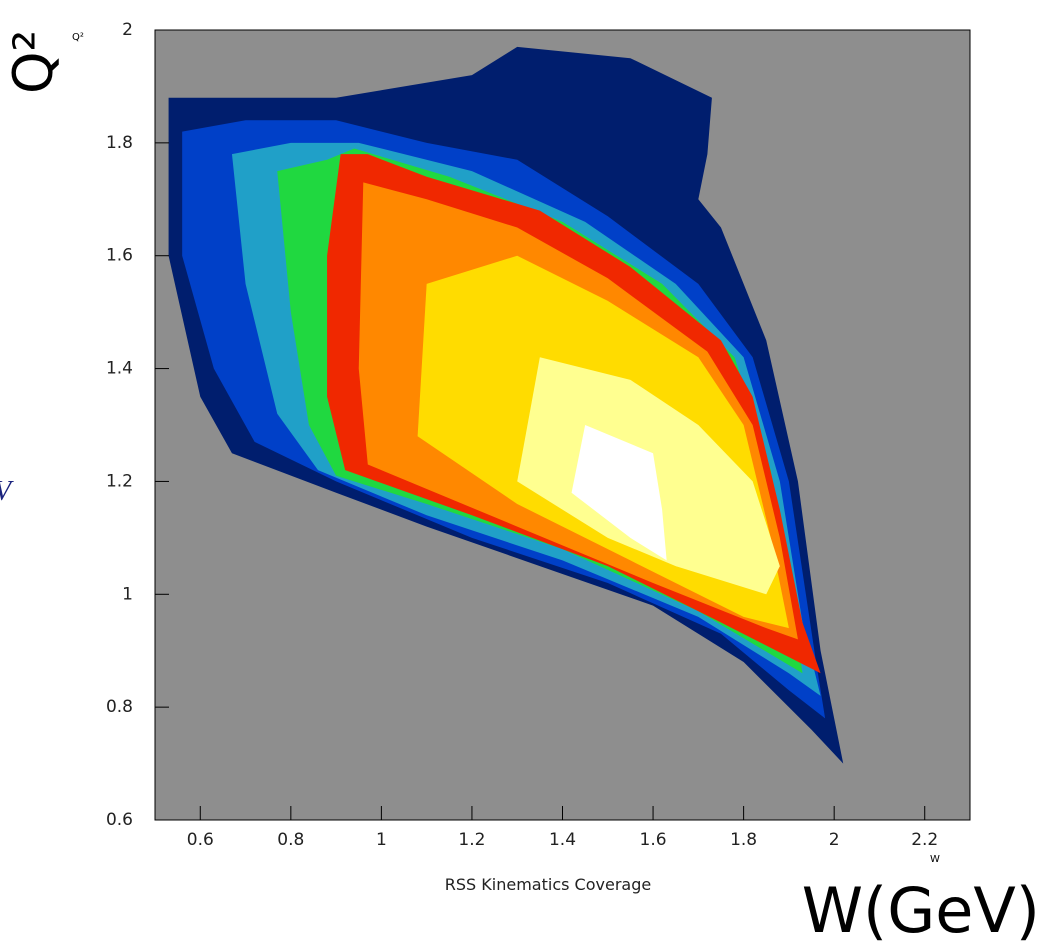 The image size is (1052, 946). I want to click on side-fragment: V, so click(7, 491).